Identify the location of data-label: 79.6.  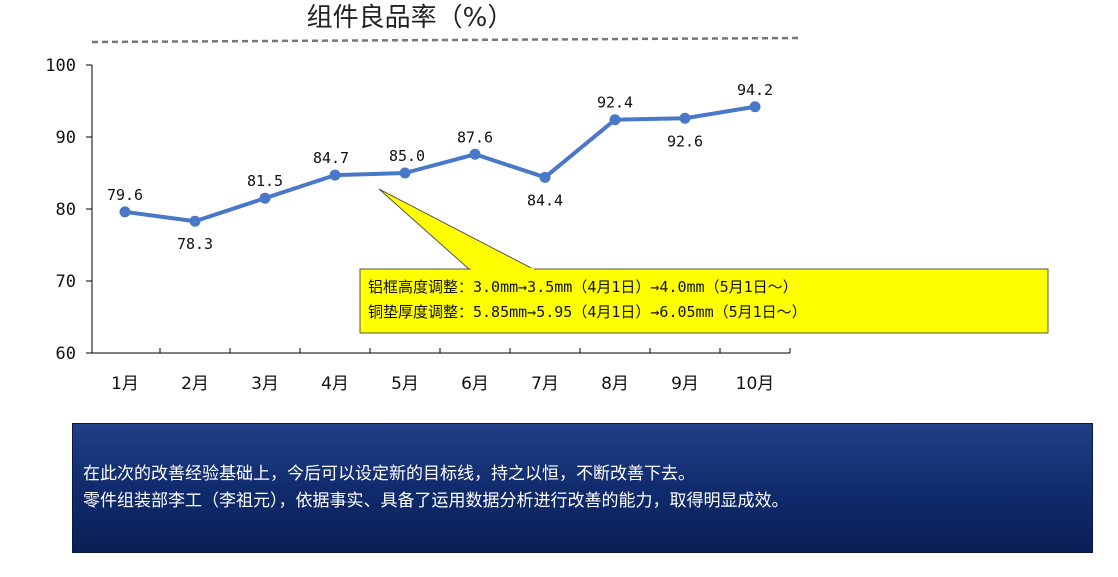
(125, 195).